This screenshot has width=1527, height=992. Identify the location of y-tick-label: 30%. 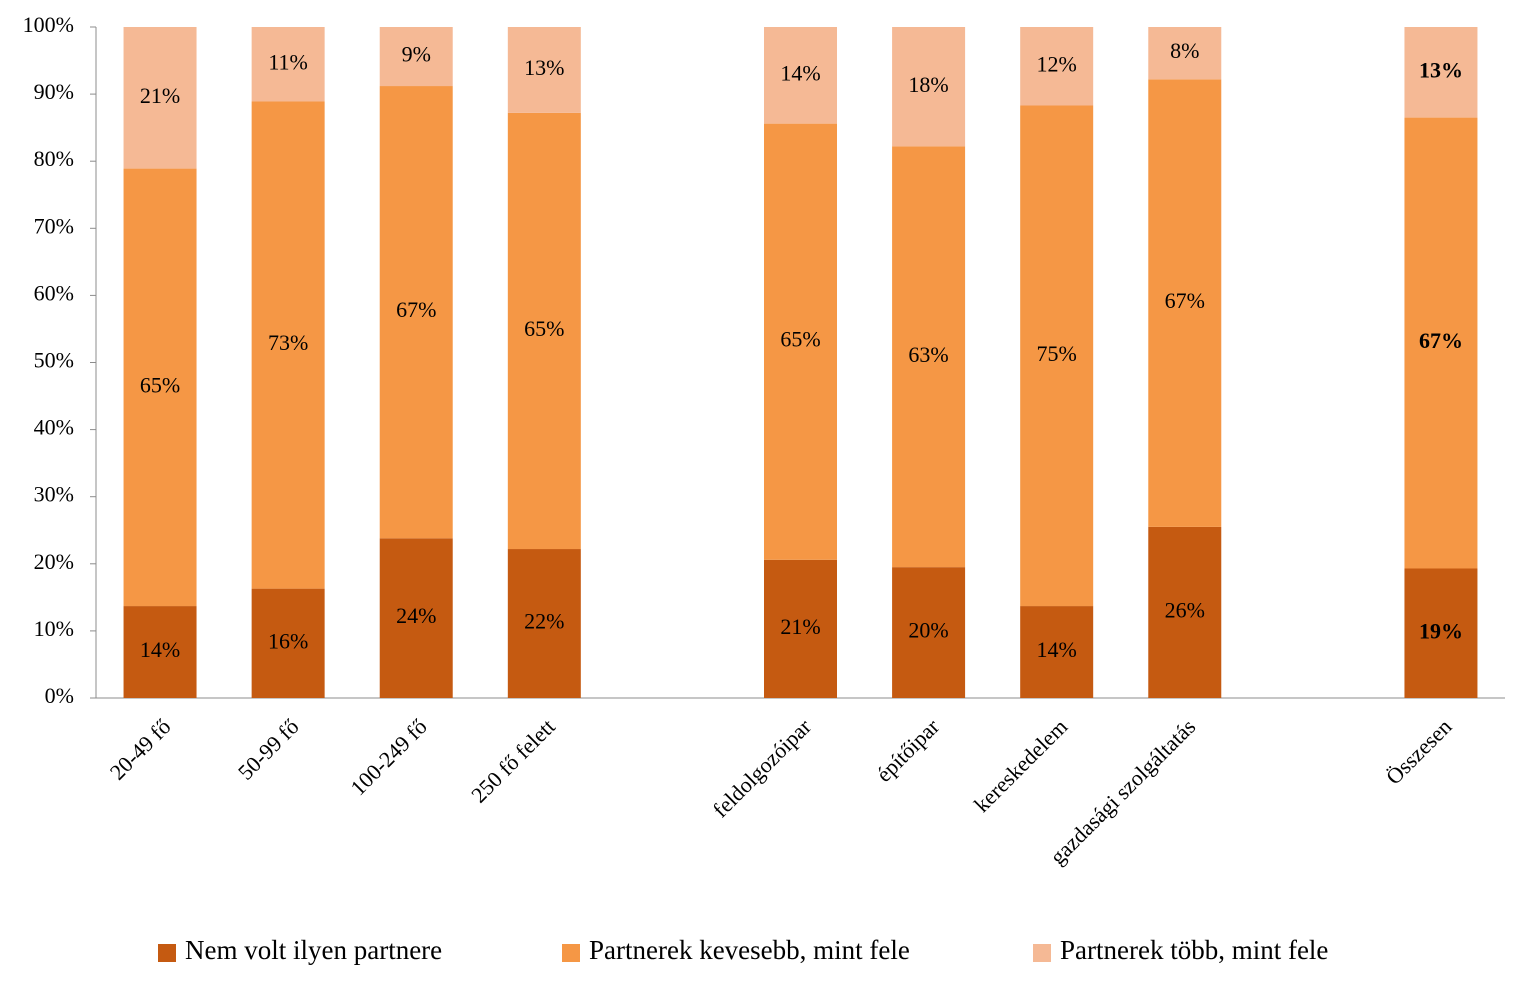
(54, 494).